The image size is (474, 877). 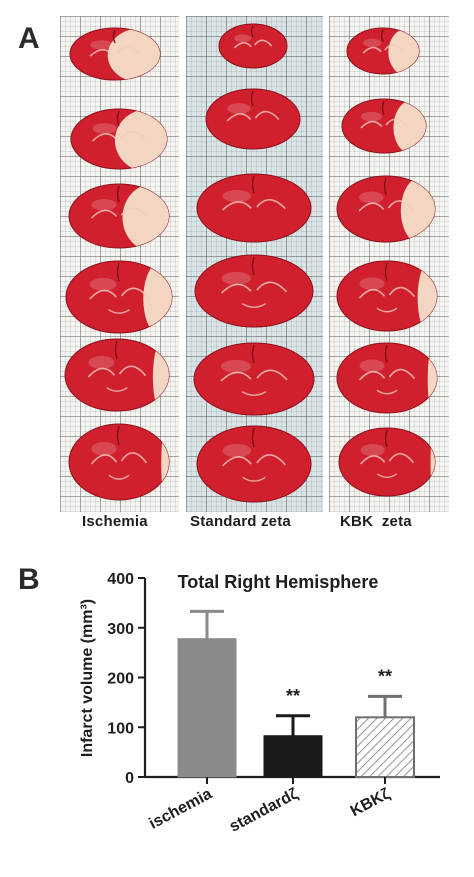 I want to click on chart-title: Total Right Hemisphere, so click(x=278, y=582).